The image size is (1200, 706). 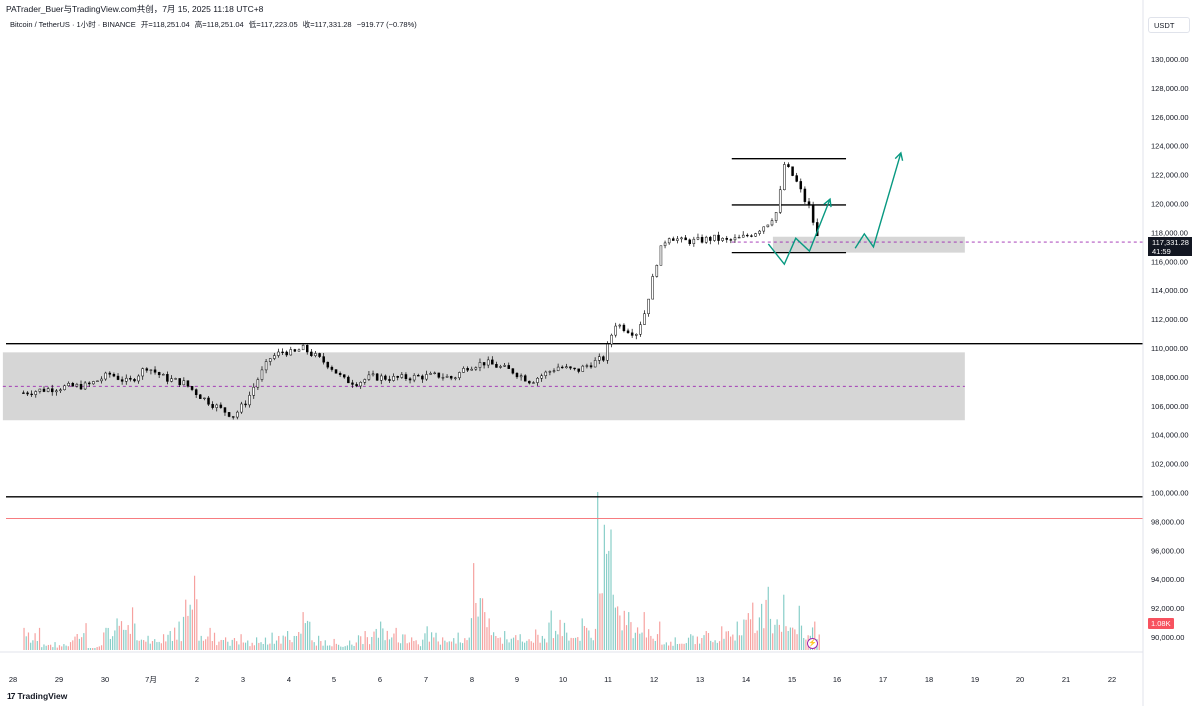 What do you see at coordinates (837, 679) in the screenshot?
I see `time-tick-label: 16` at bounding box center [837, 679].